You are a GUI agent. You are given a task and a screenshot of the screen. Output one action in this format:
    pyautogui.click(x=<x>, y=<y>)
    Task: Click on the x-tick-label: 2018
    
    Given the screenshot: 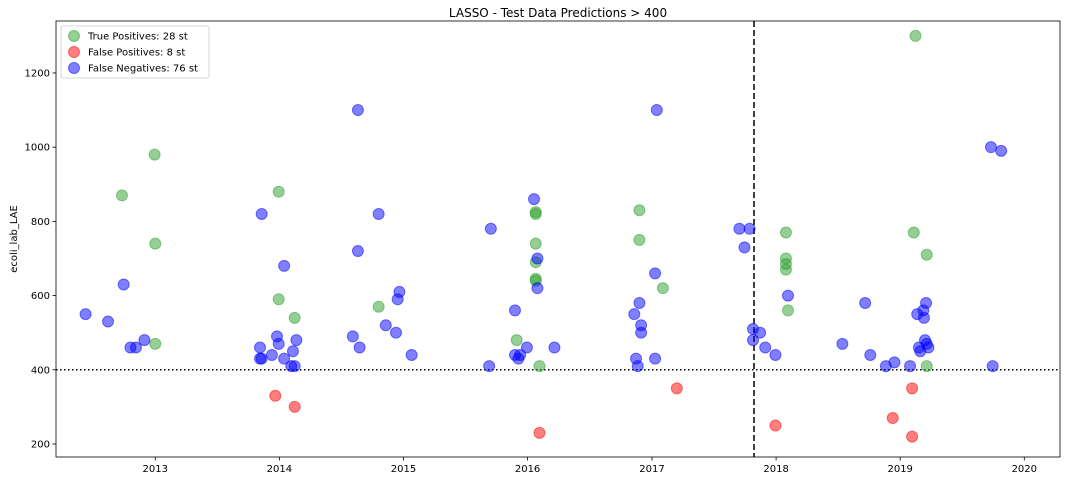 What is the action you would take?
    pyautogui.click(x=775, y=469)
    